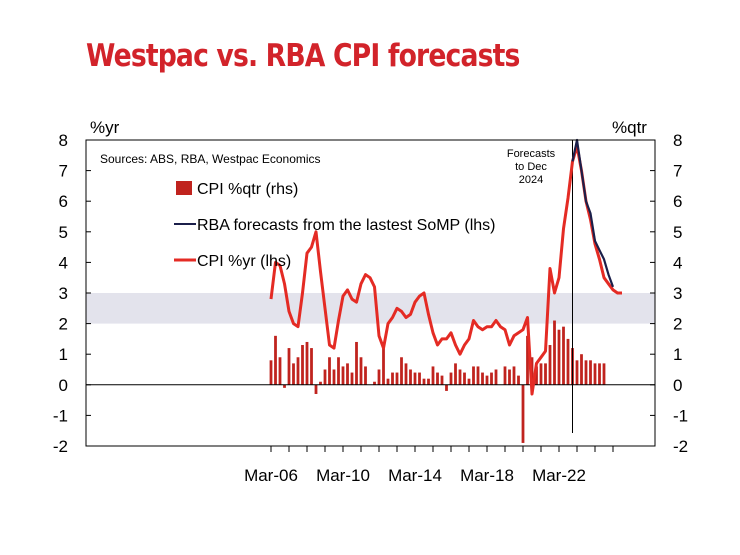 This screenshot has height=555, width=740. Describe the element at coordinates (60, 415) in the screenshot. I see `y-tick-label-left: -1` at that location.